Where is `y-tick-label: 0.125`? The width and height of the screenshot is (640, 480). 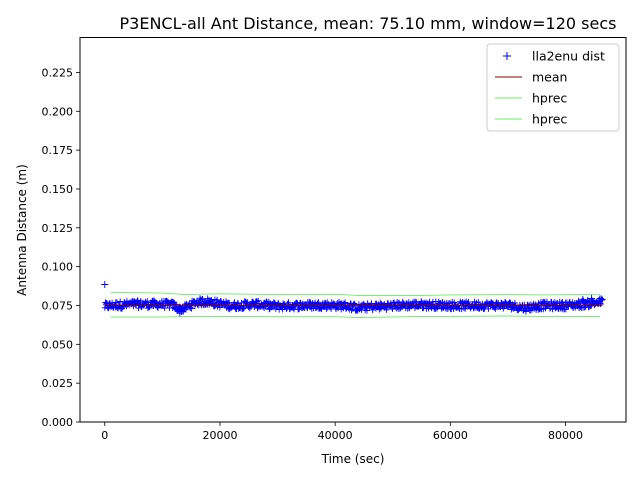
y-tick-label: 0.125 is located at coordinates (58, 228).